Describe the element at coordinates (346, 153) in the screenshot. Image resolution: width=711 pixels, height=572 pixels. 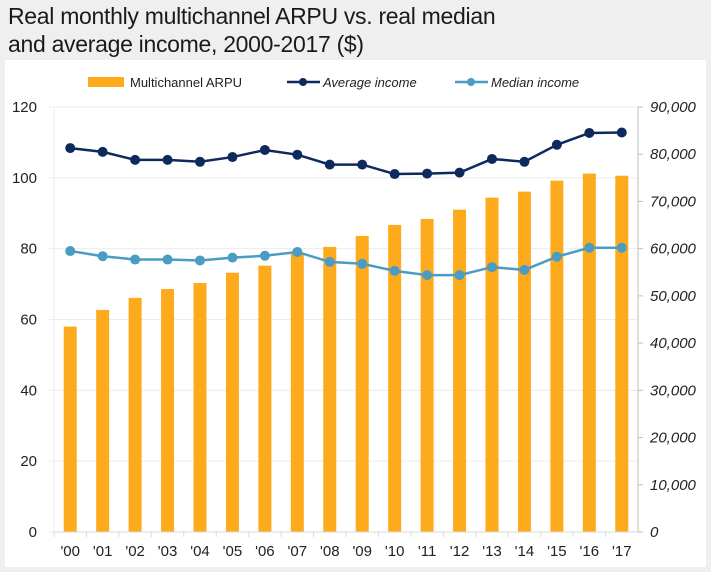
I see `line-average-income` at that location.